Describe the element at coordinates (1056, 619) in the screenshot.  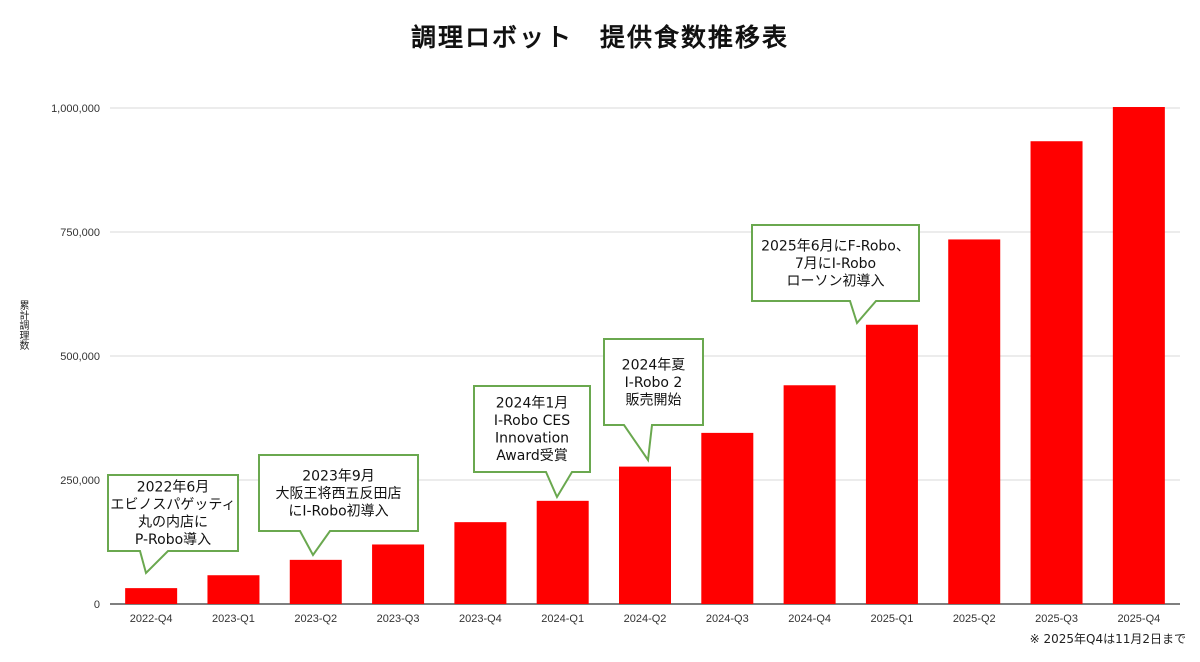
I see `x-tick-label: 2025-Q3` at that location.